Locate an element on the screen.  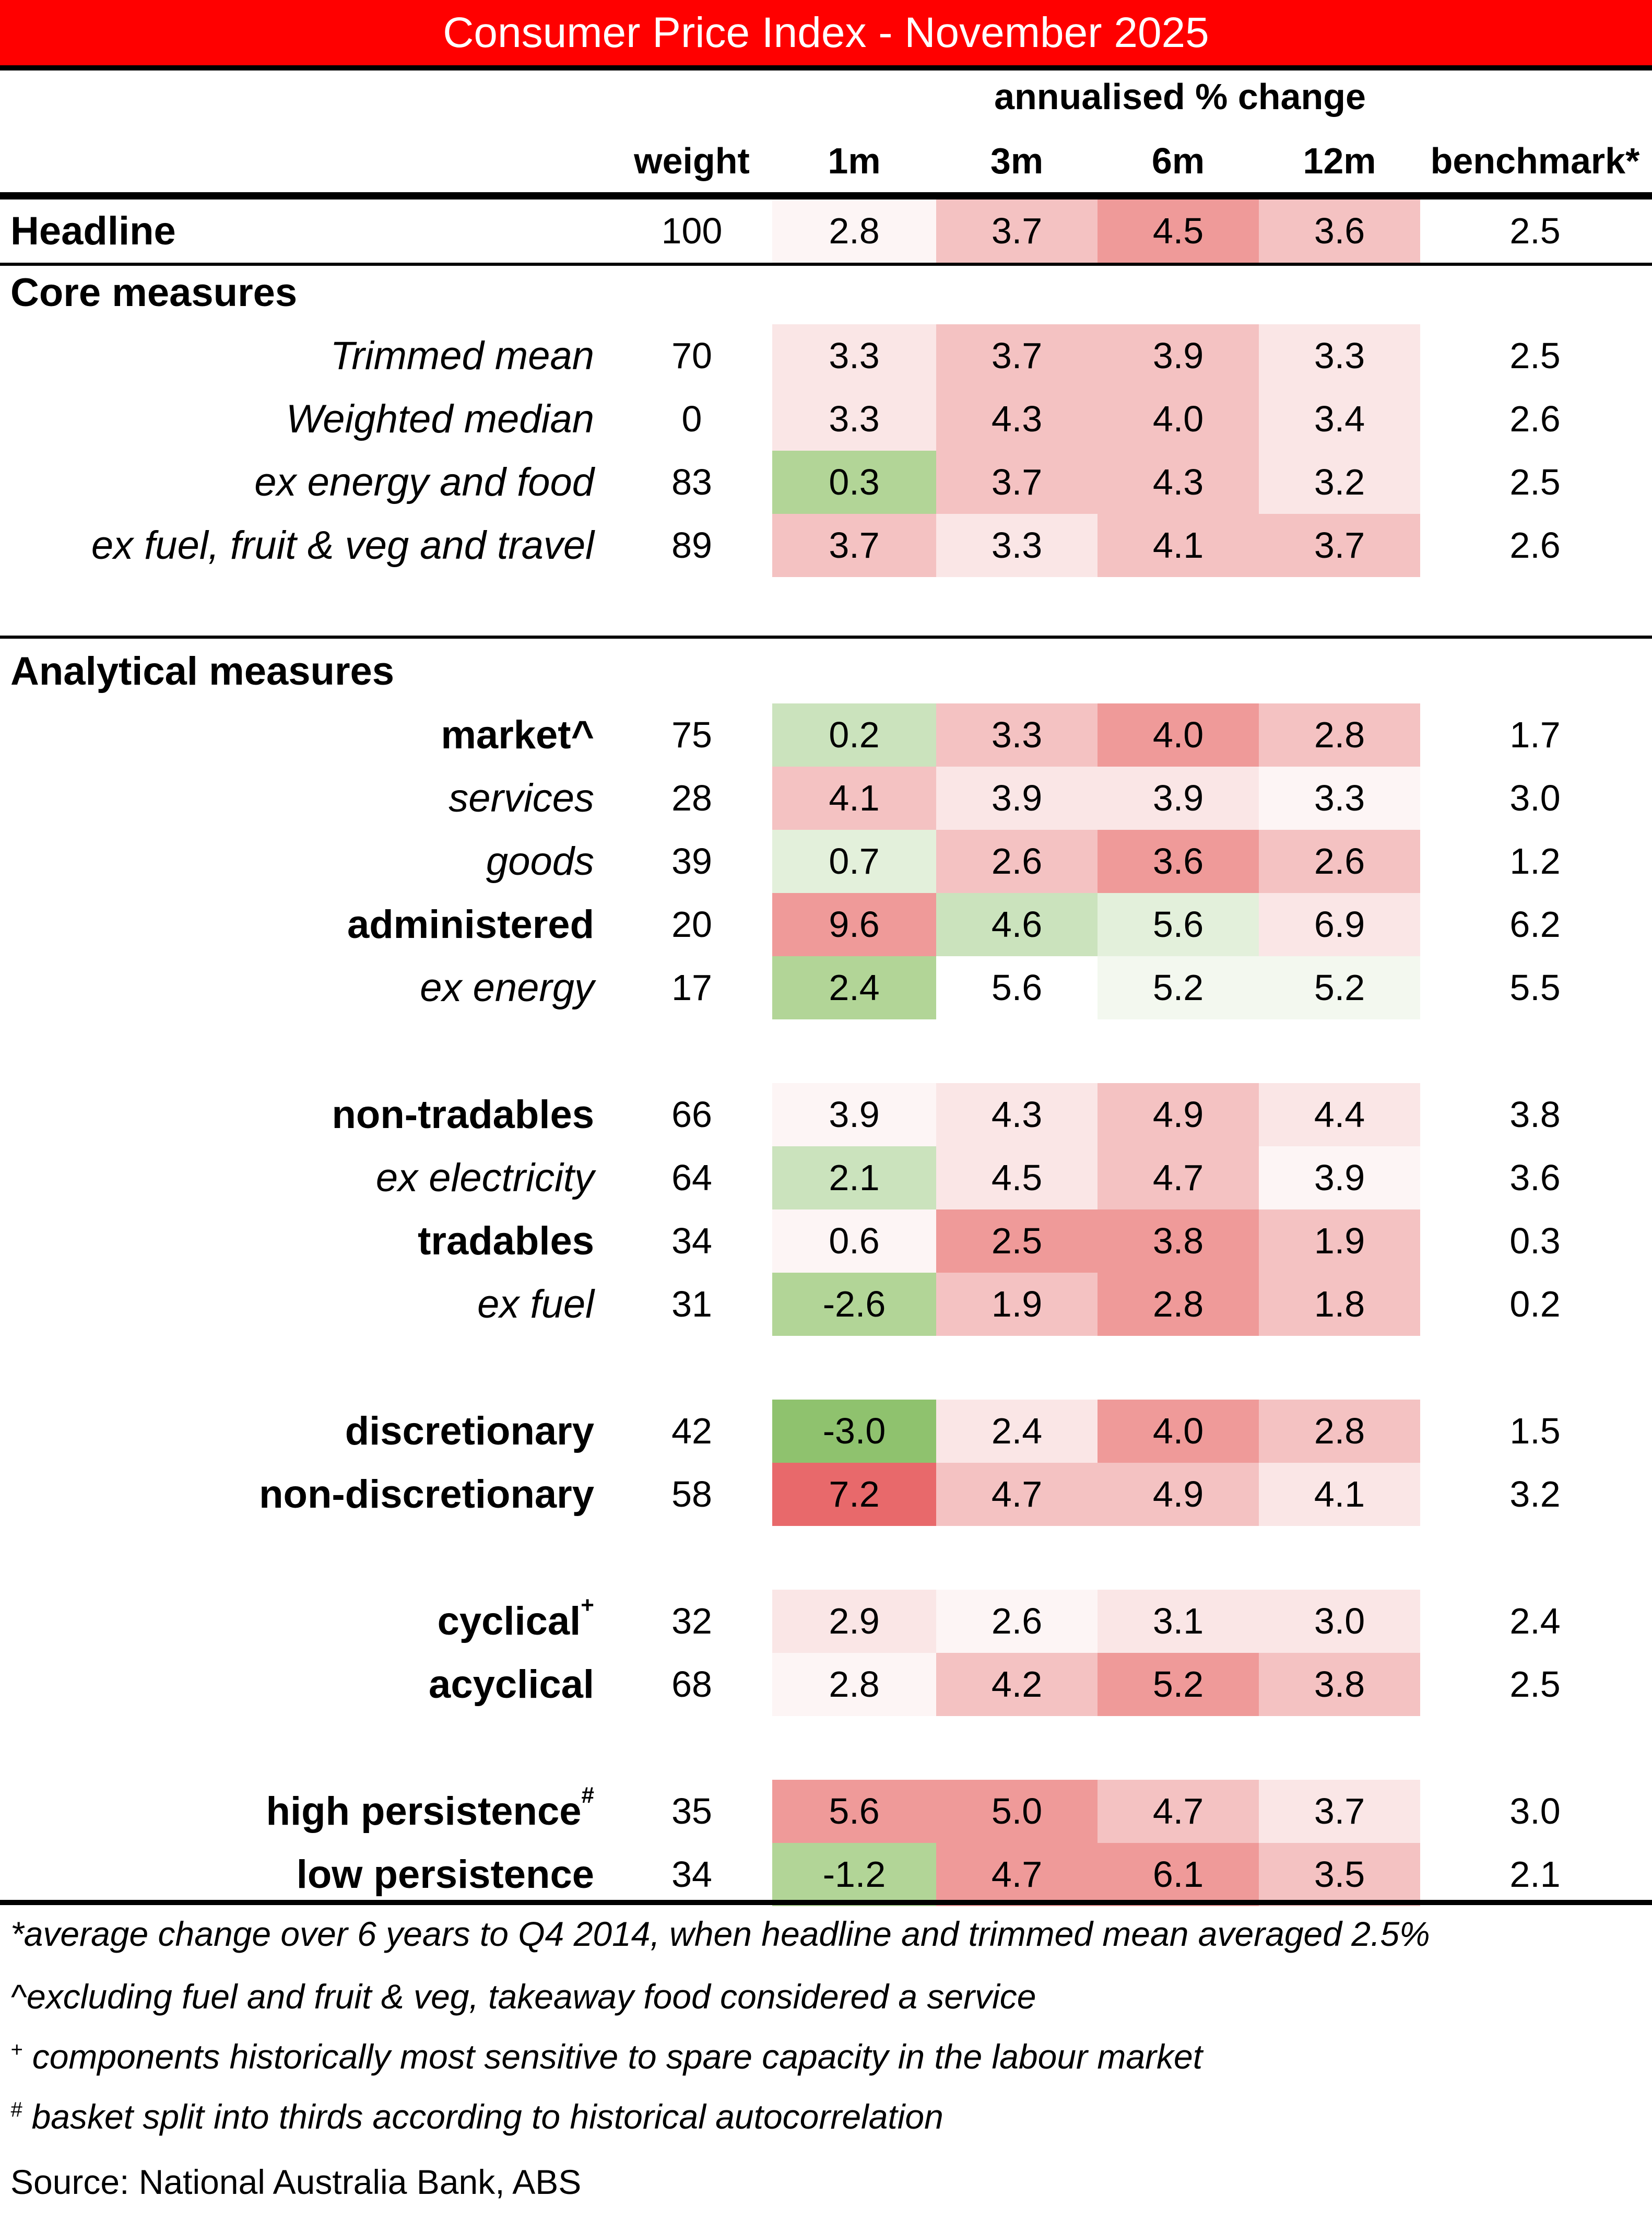
row-label: ex energy is located at coordinates (507, 988).